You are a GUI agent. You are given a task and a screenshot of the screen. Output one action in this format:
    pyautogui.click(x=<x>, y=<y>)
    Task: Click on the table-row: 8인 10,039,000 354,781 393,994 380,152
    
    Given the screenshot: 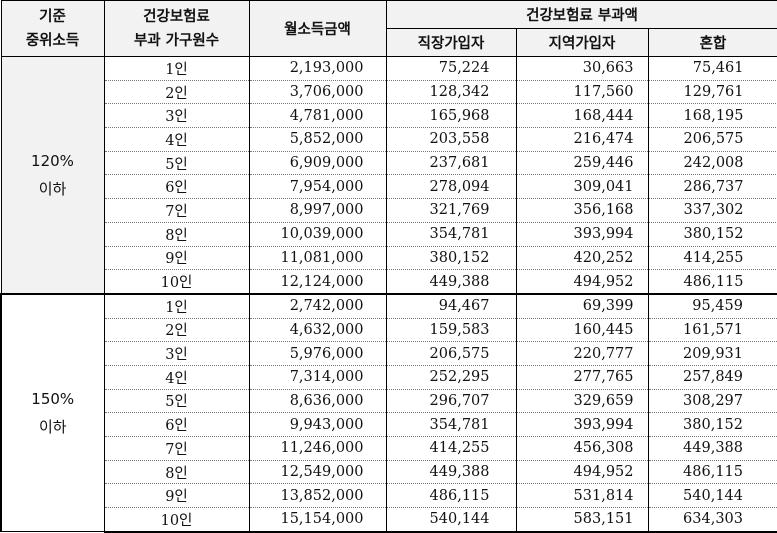 What is the action you would take?
    pyautogui.click(x=389, y=234)
    